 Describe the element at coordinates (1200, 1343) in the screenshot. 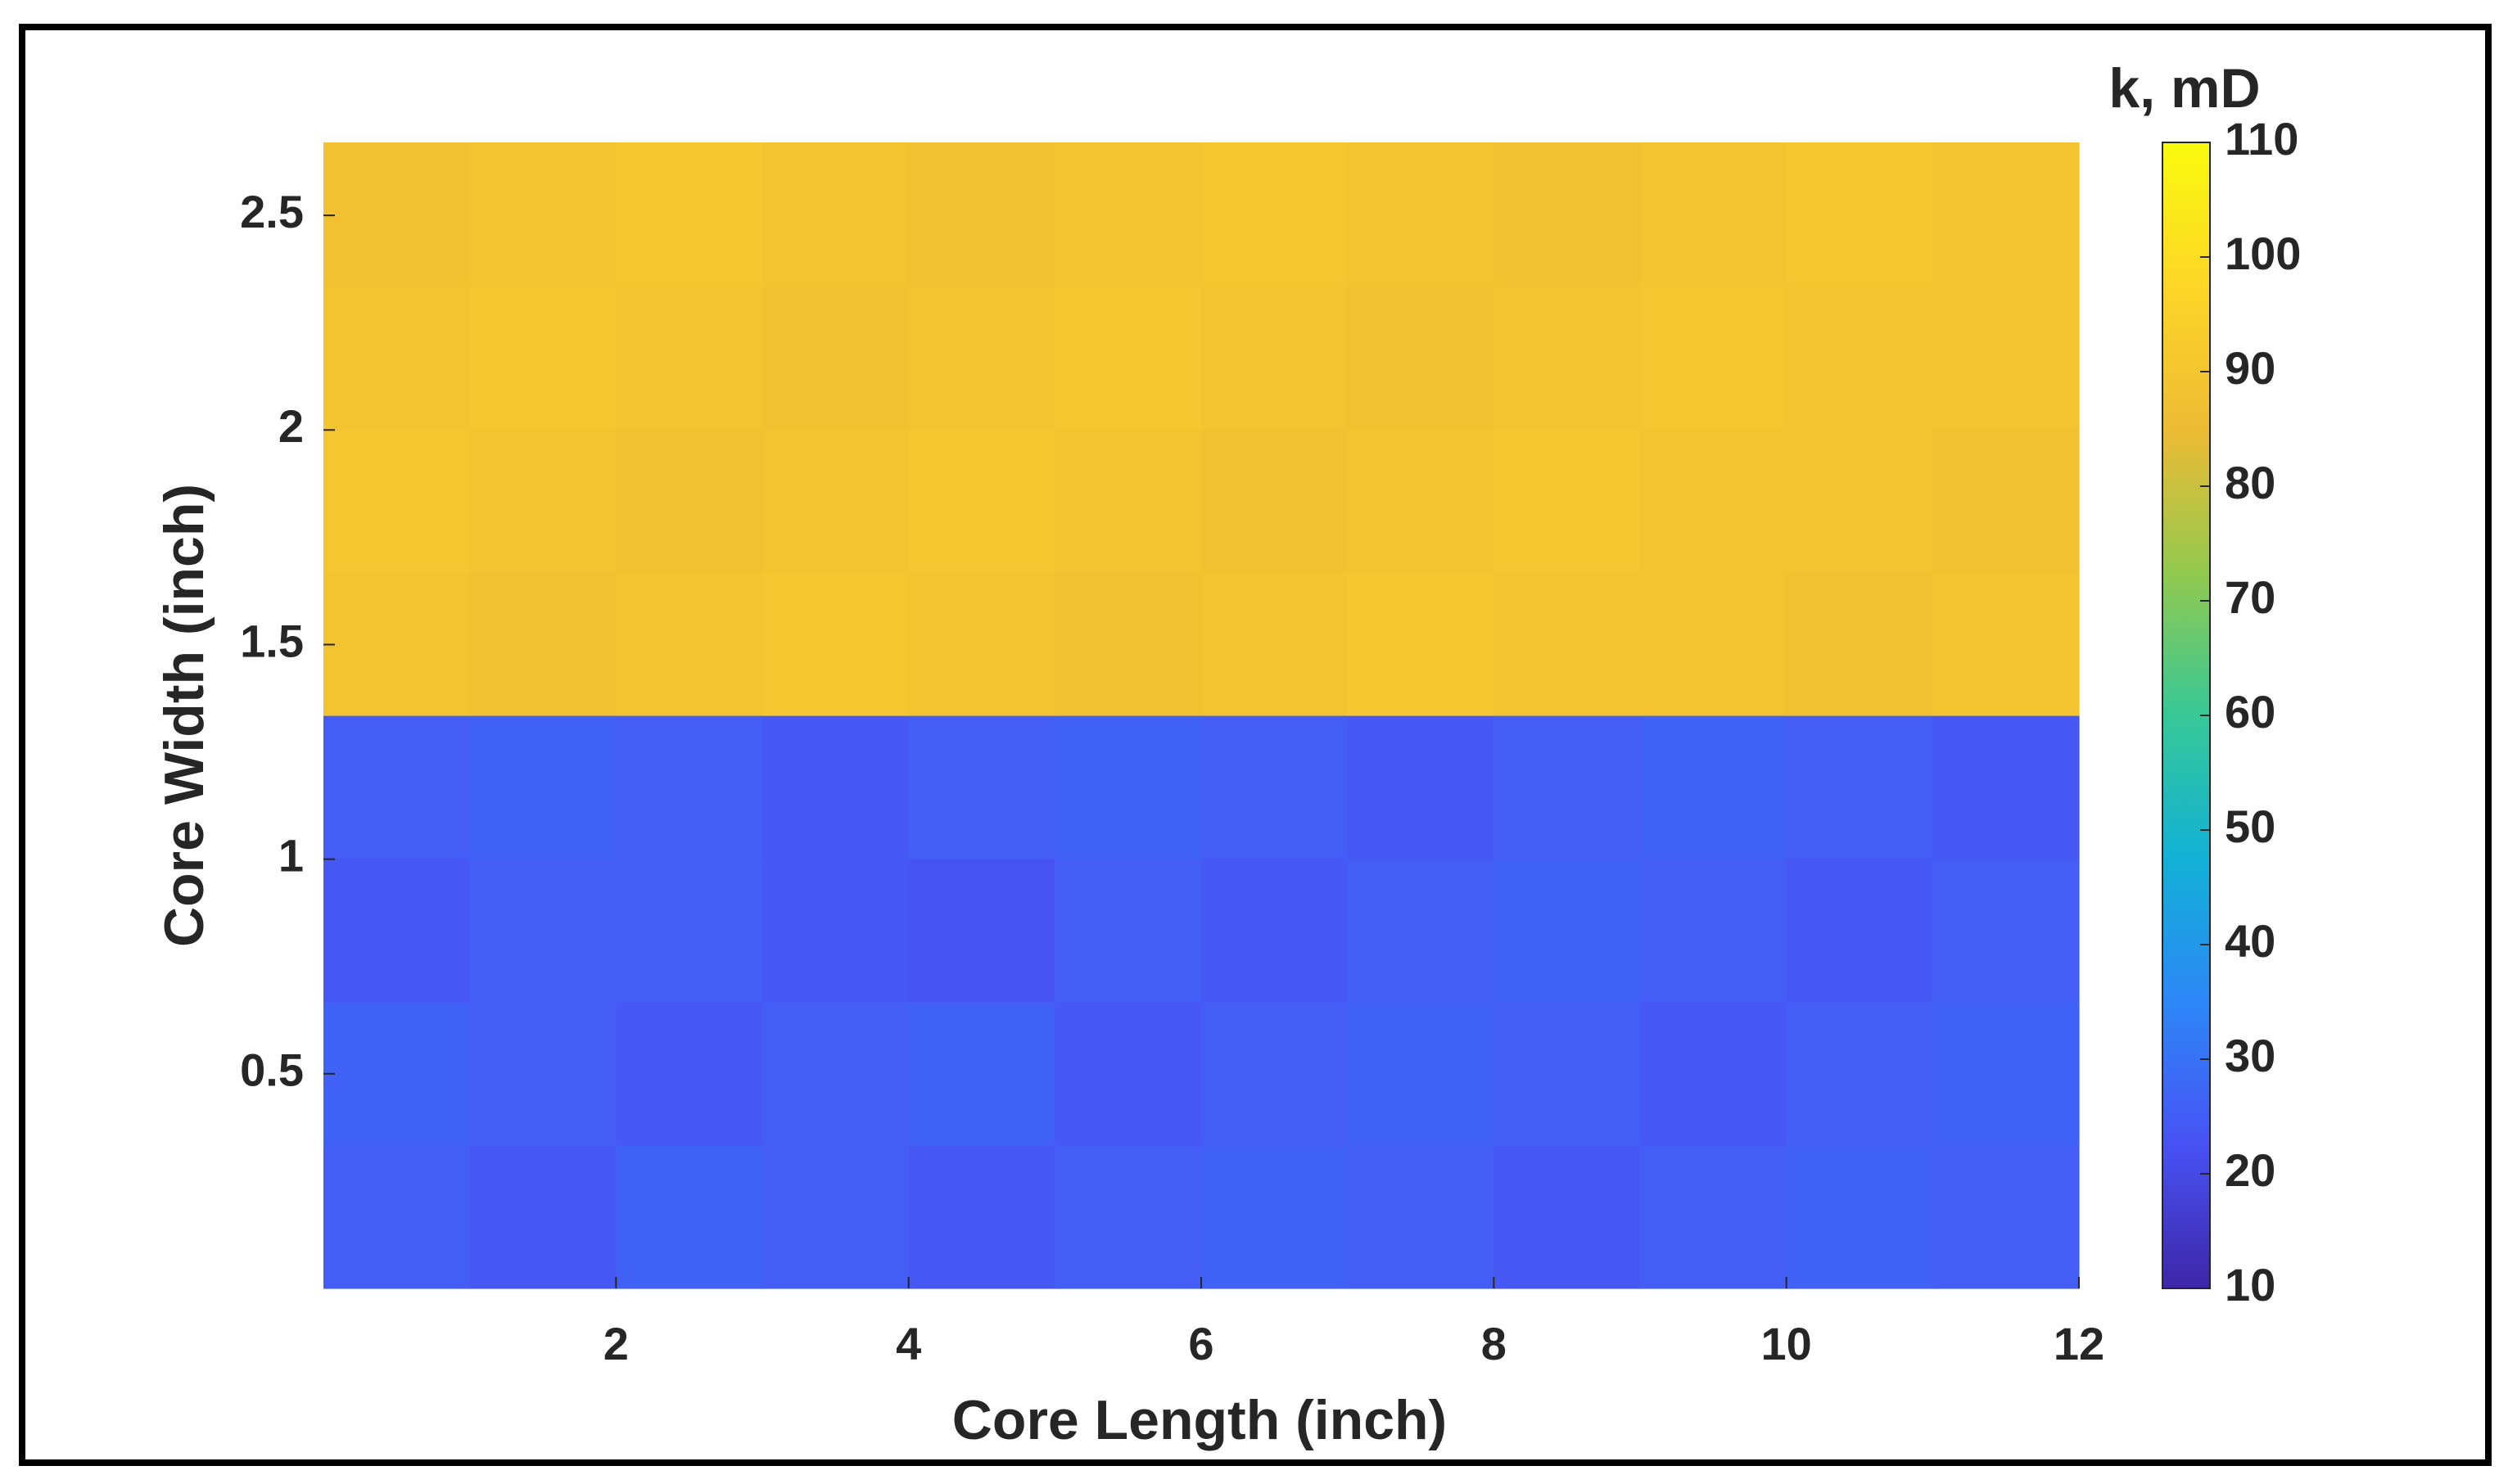

I see `x-tick-label: 6` at that location.